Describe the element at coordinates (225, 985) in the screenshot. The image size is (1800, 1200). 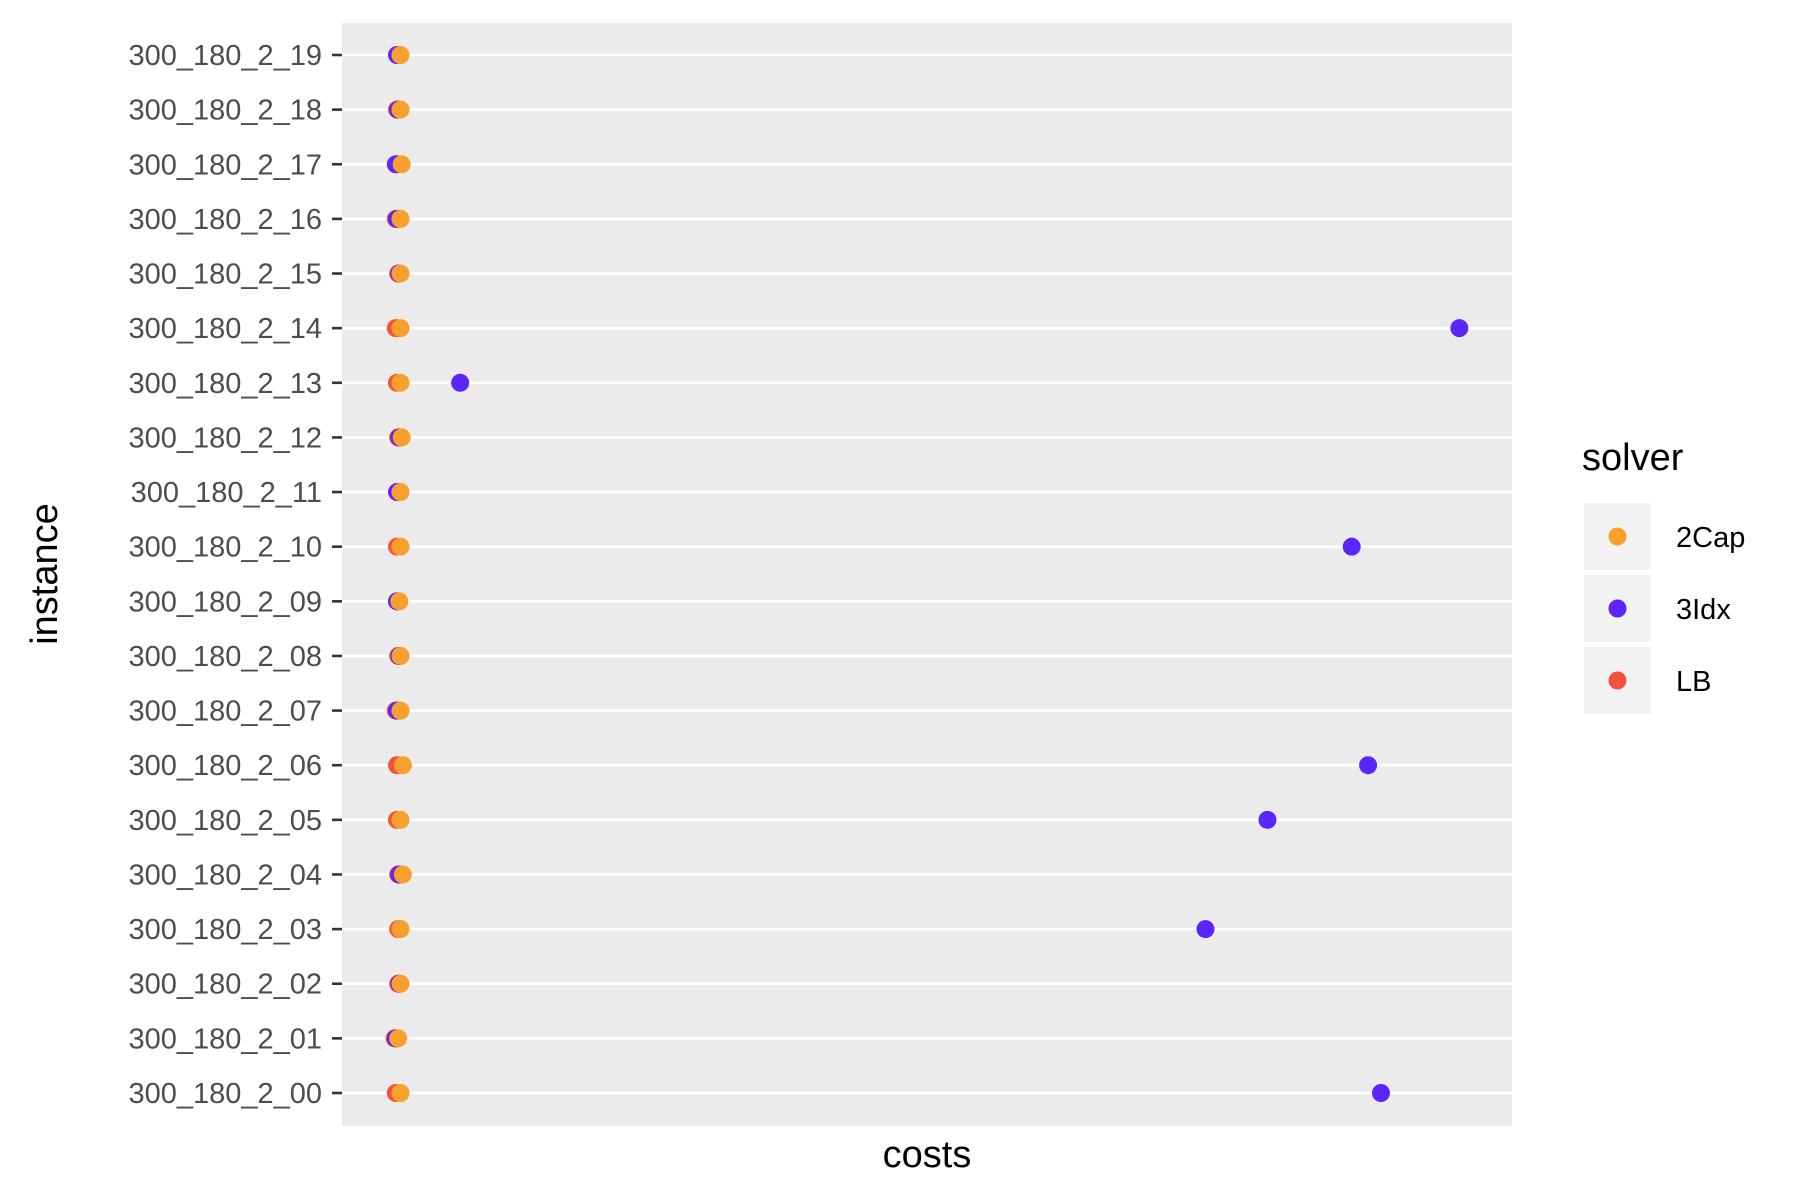
I see `y-tick-label: 300_180_2_02` at that location.